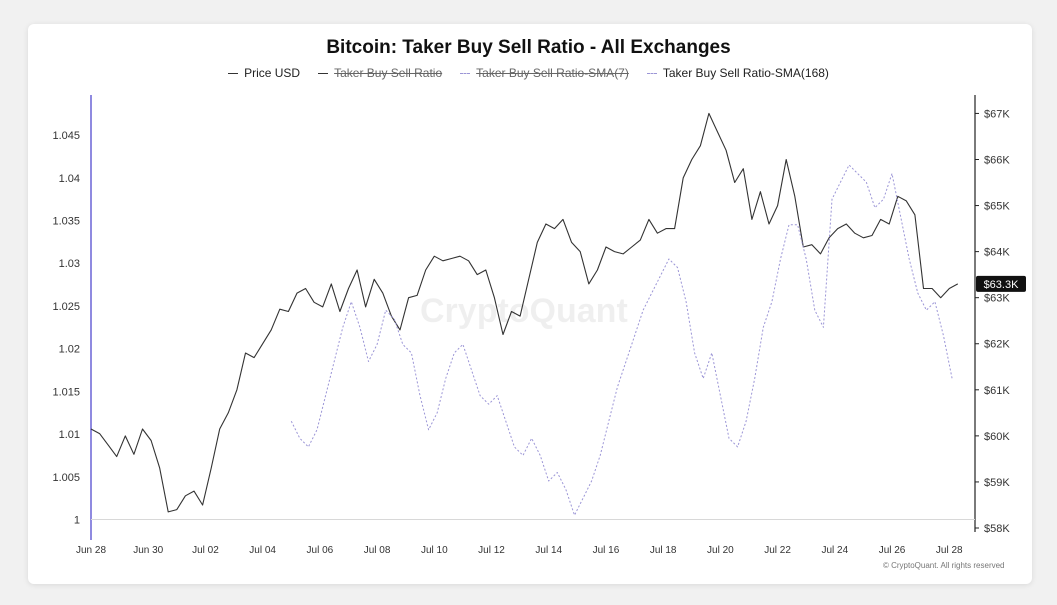 This screenshot has width=1057, height=605. I want to click on y-right-tick-label: $66K, so click(997, 160).